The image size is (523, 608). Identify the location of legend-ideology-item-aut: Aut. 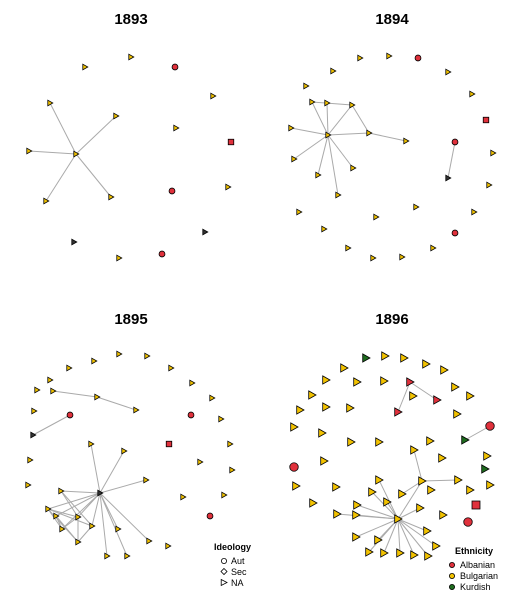
(232, 561).